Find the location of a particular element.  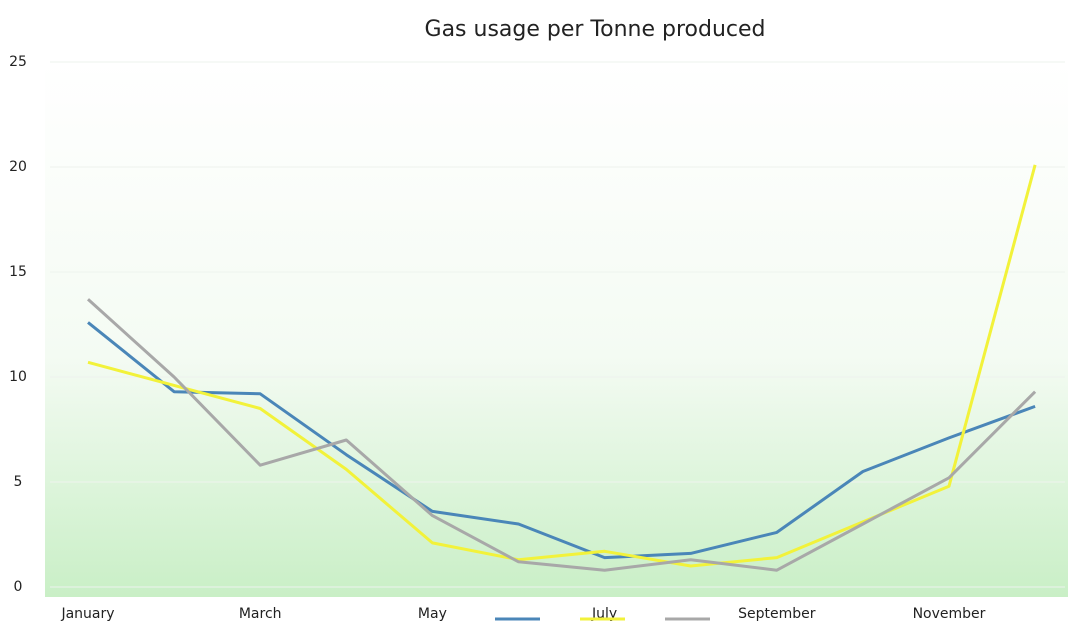

y-tick-label: 10 is located at coordinates (18, 377).